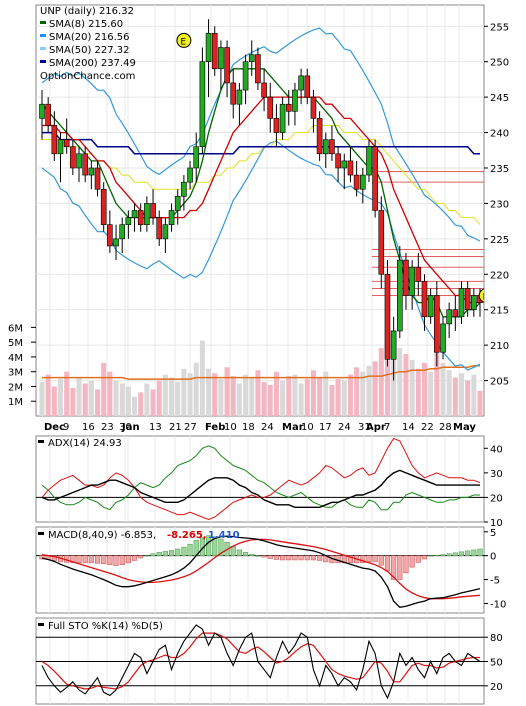 The height and width of the screenshot is (706, 526). Describe the element at coordinates (499, 240) in the screenshot. I see `price-tick-label: 225` at that location.